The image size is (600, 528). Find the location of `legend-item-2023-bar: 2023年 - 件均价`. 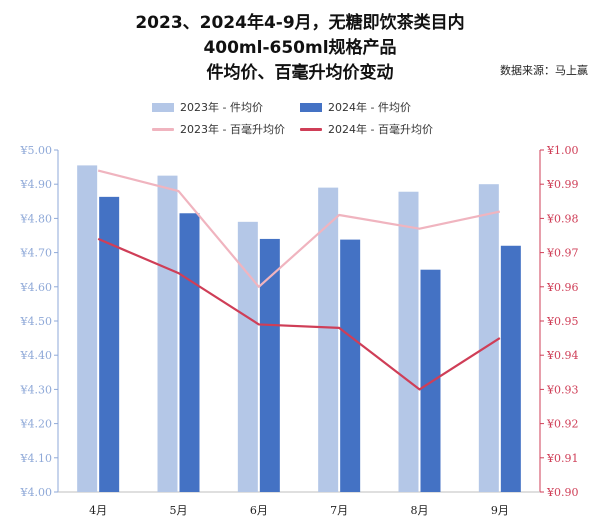

legend-item-2023-bar: 2023年 - 件均价 is located at coordinates (207, 107).